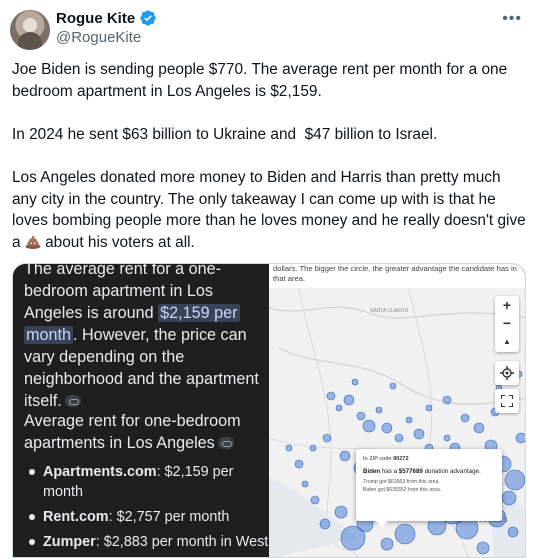 Image resolution: width=538 pixels, height=558 pixels. Describe the element at coordinates (512, 18) in the screenshot. I see `more-horizontal-icon: •••` at that location.